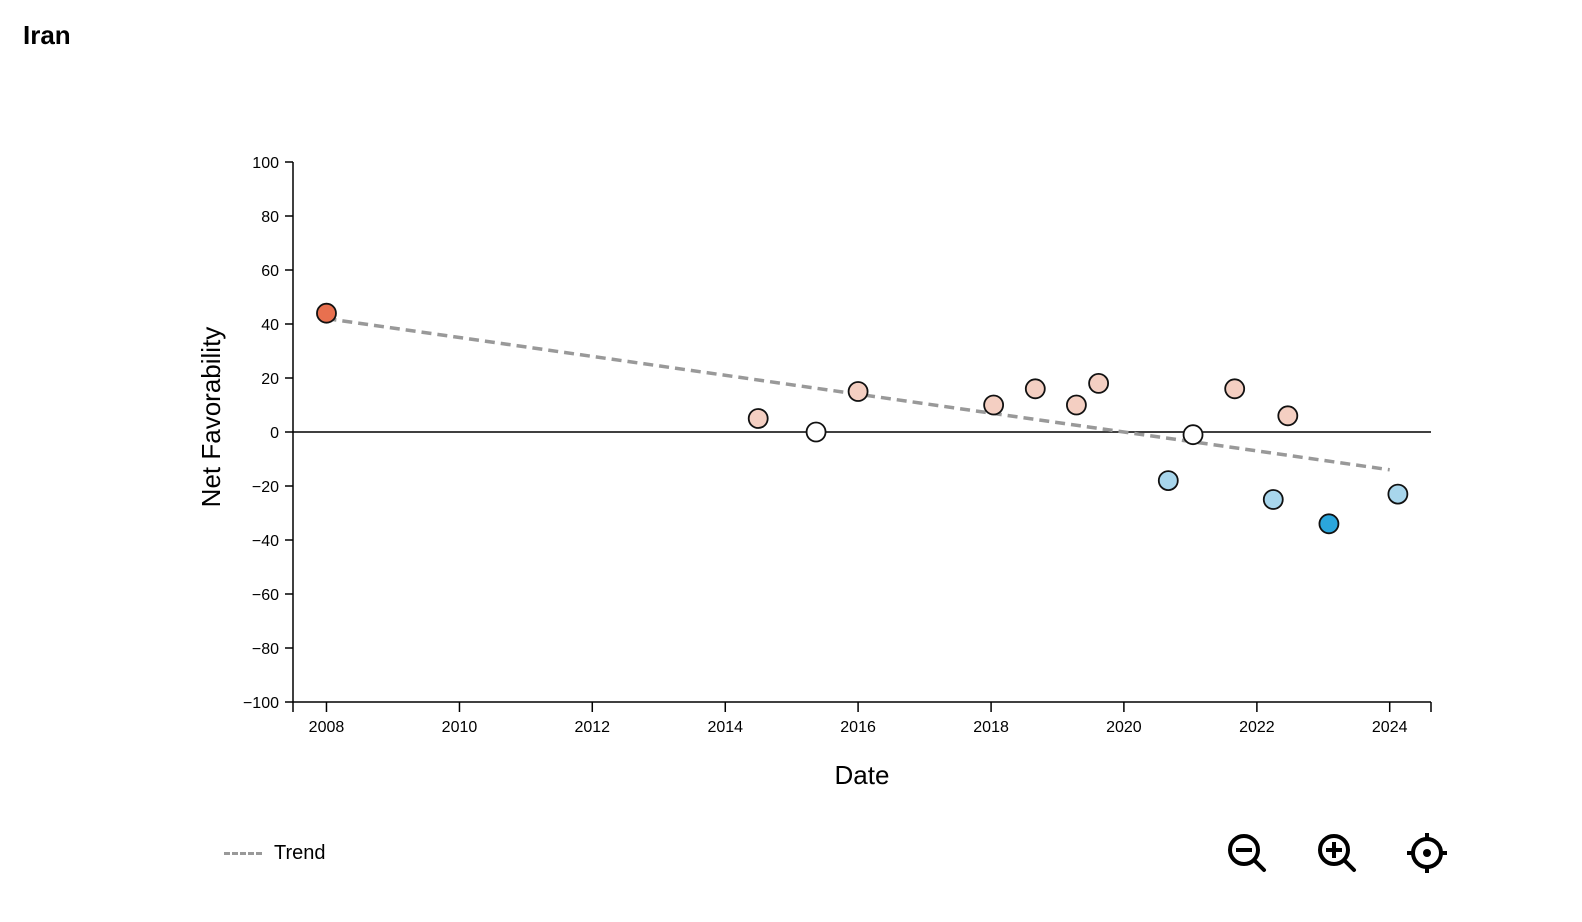  What do you see at coordinates (265, 541) in the screenshot?
I see `y-tick-label: −40` at bounding box center [265, 541].